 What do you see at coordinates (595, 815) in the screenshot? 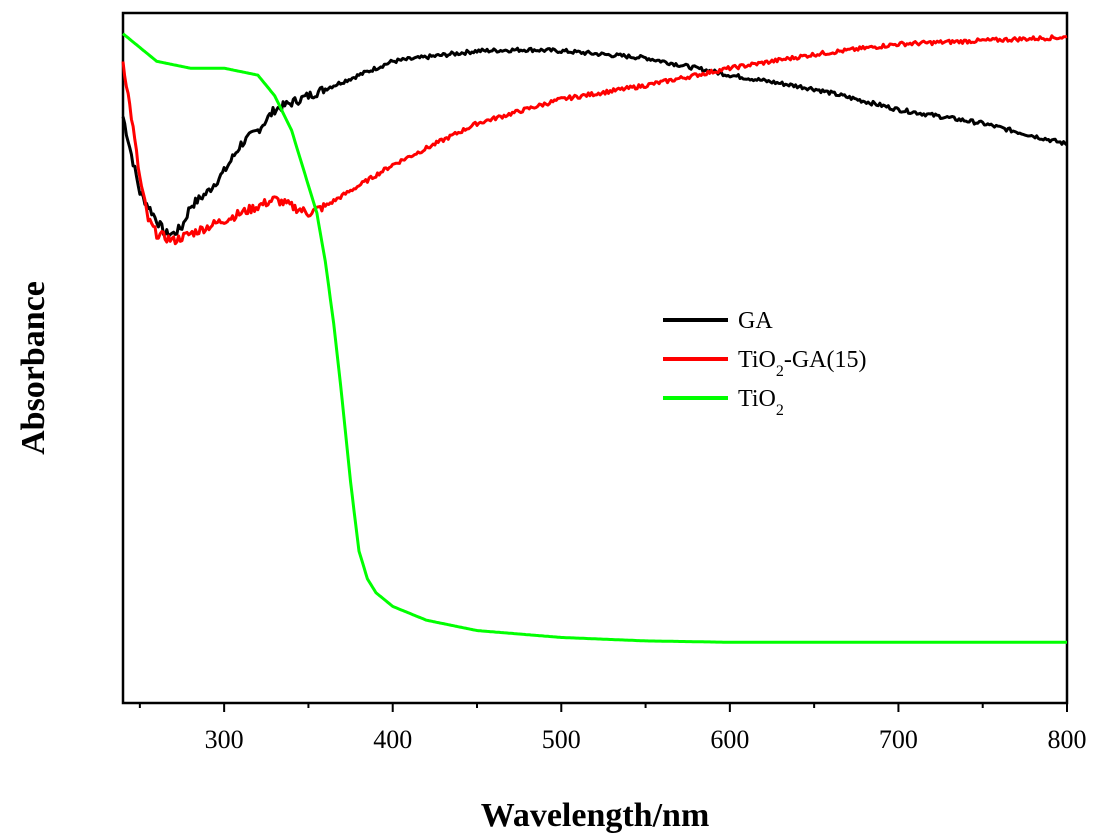
I see `x-axis-title: Wavelength/nm` at bounding box center [595, 815].